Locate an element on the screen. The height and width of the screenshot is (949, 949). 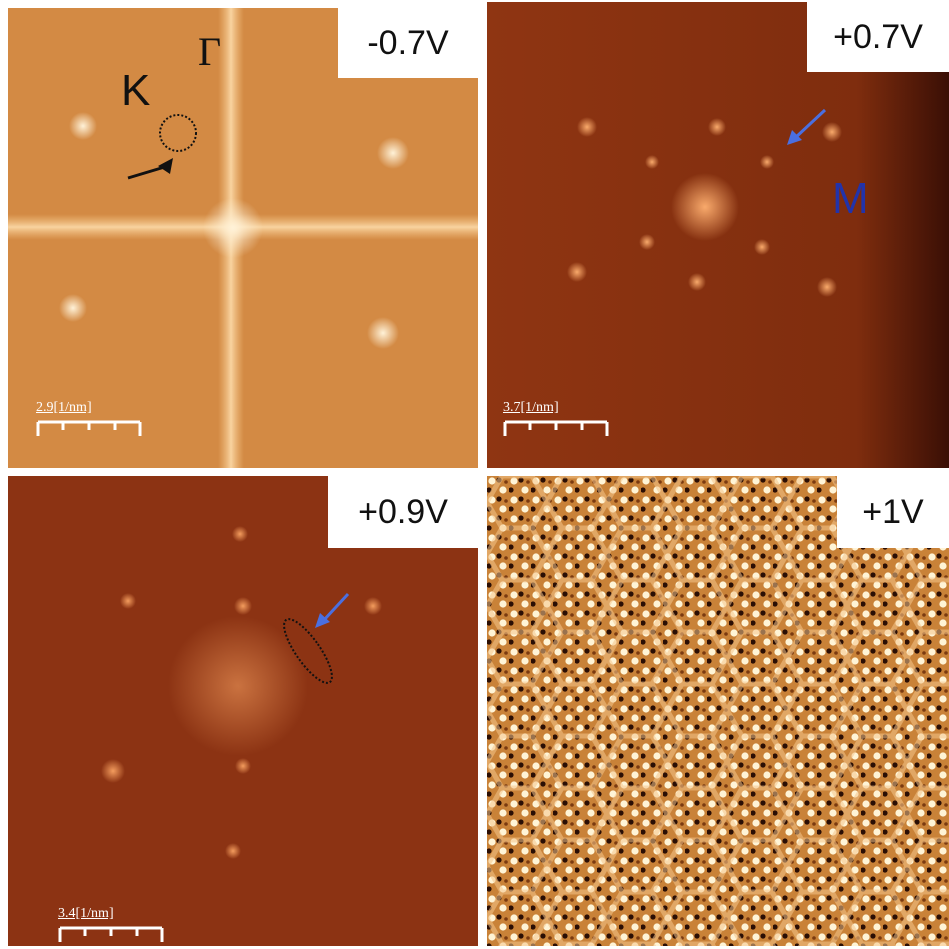
gamma-label: Γ is located at coordinates (210, 51).